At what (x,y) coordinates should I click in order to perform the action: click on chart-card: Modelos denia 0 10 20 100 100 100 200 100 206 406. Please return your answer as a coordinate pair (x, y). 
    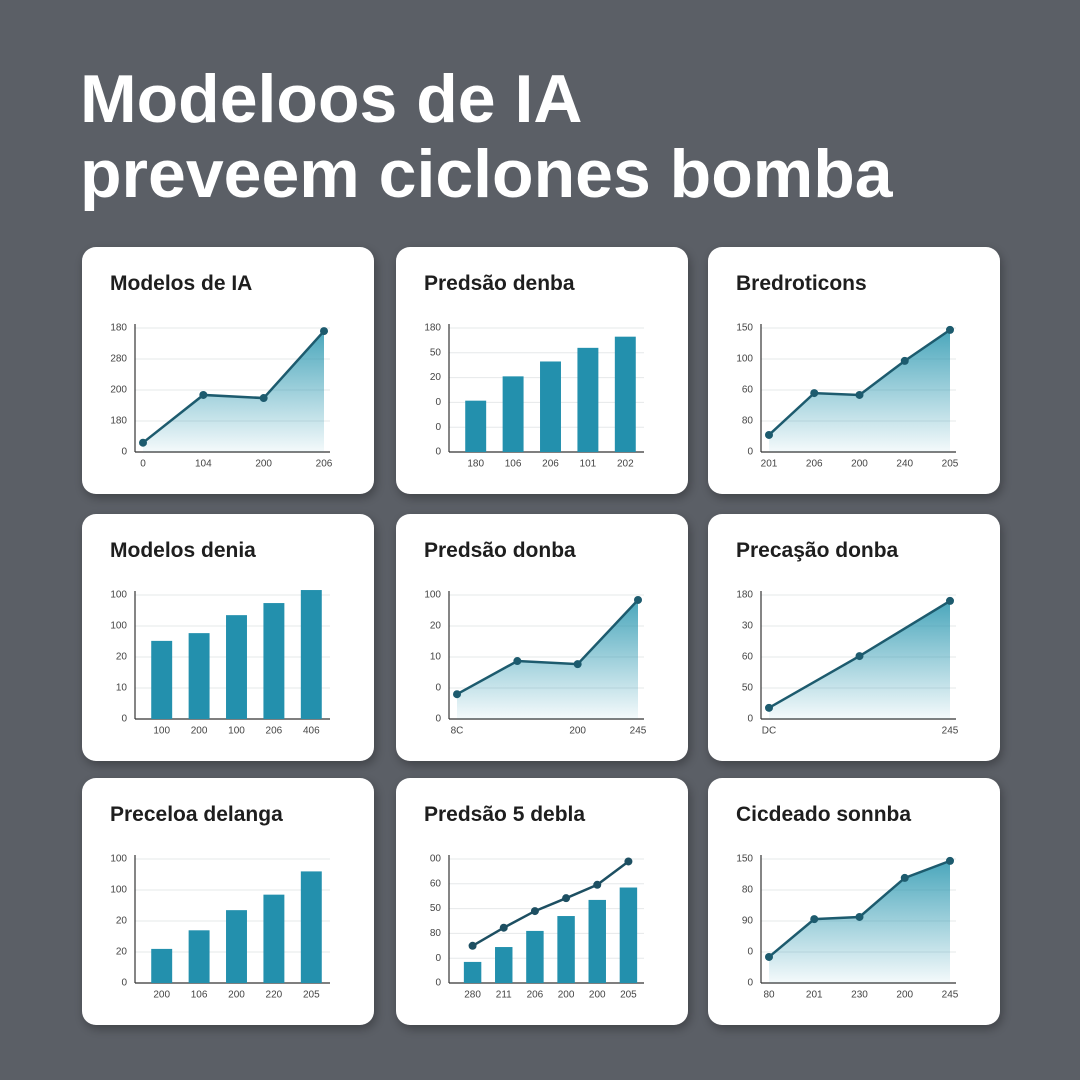
    Looking at the image, I should click on (228, 637).